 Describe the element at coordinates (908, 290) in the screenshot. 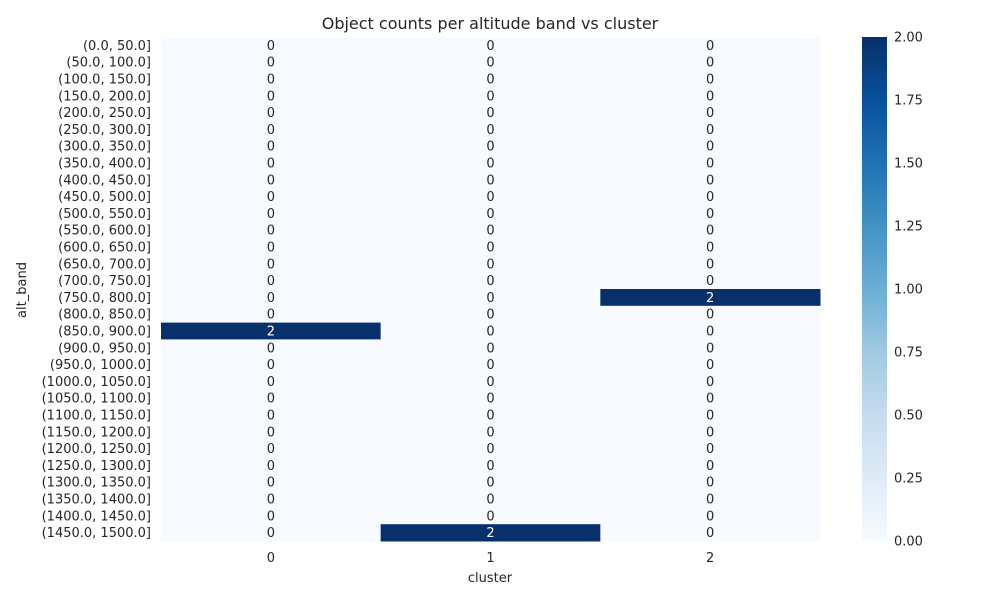

I see `colorbar-tick-label: 1.00` at that location.